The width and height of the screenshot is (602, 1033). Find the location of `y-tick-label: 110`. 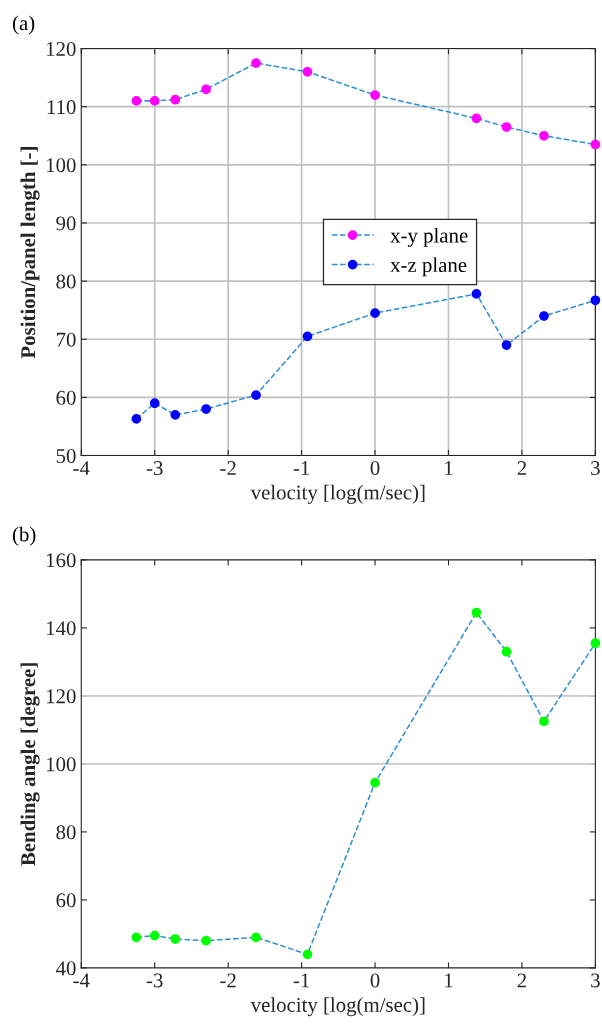

y-tick-label: 110 is located at coordinates (61, 107).